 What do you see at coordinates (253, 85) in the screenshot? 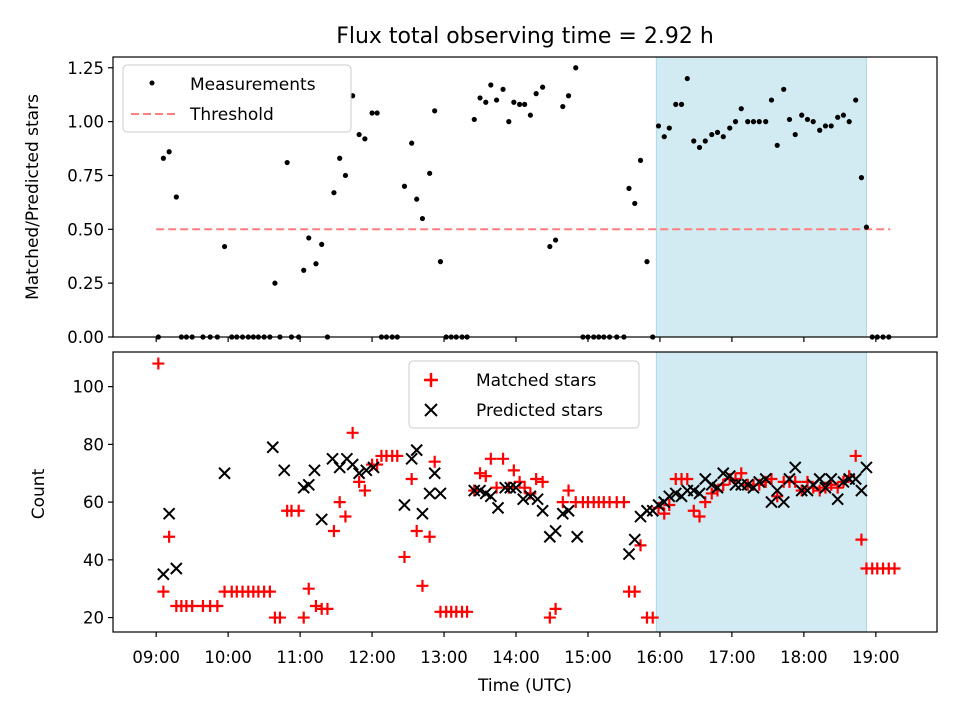
I see `legend-measurements-label: Measurements` at bounding box center [253, 85].